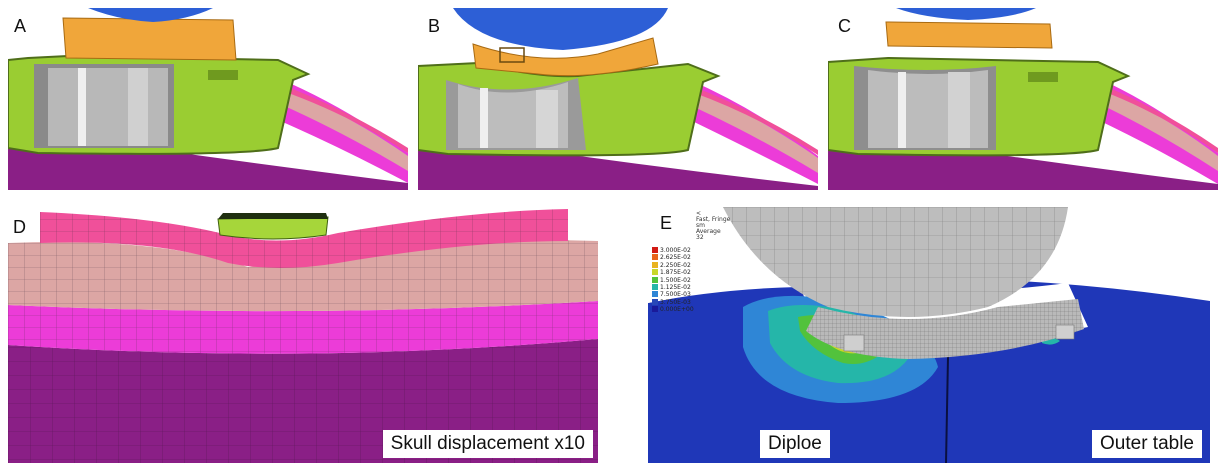  What do you see at coordinates (1147, 444) in the screenshot?
I see `panel-e-caption-outer-table: Outer table` at bounding box center [1147, 444].